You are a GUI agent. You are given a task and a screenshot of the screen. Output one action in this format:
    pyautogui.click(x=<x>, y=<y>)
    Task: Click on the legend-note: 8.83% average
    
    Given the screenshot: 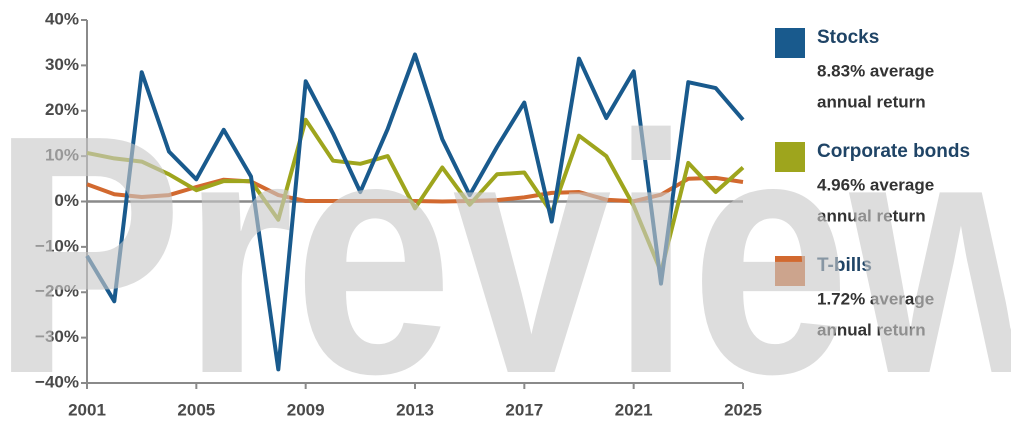 What is the action you would take?
    pyautogui.click(x=875, y=70)
    